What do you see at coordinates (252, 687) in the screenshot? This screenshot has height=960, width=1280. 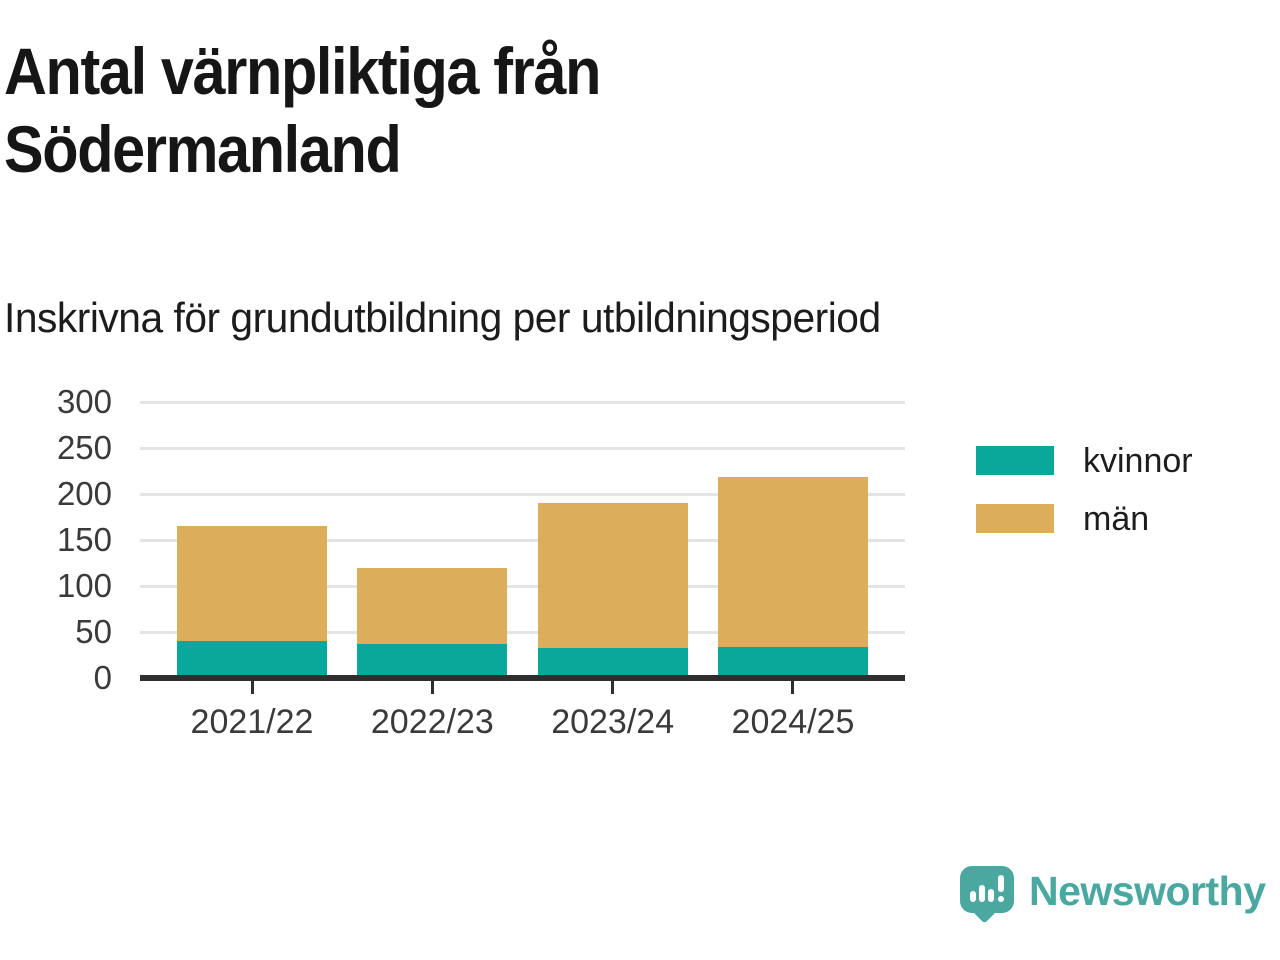 I see `x-axis-tick-2021/22` at bounding box center [252, 687].